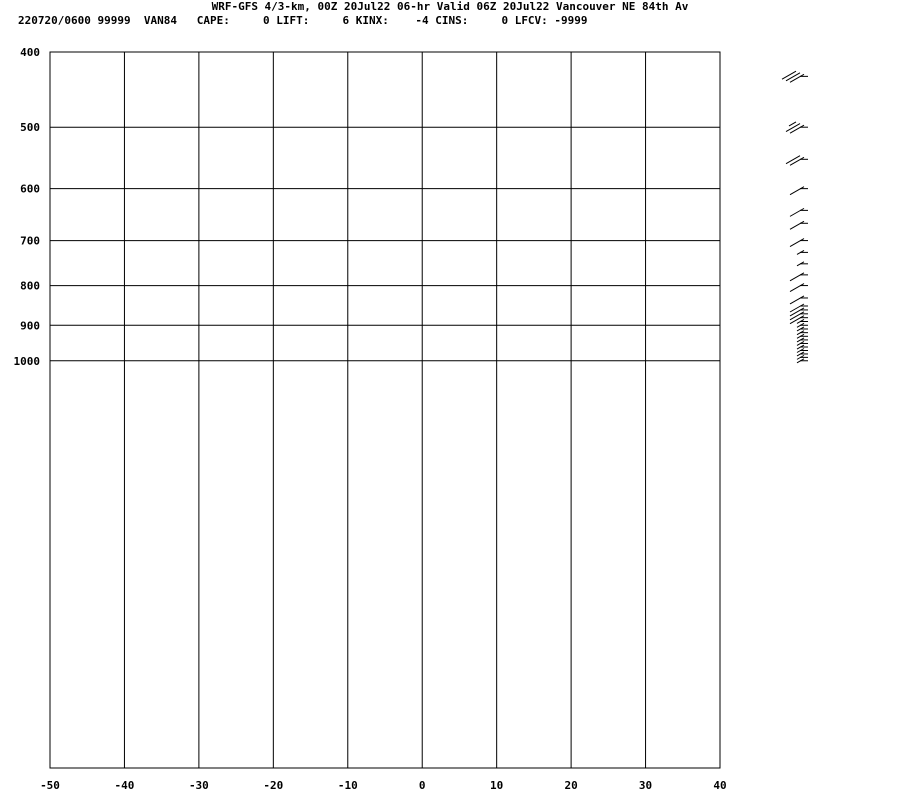  I want to click on x-tick-label: -50, so click(50, 785).